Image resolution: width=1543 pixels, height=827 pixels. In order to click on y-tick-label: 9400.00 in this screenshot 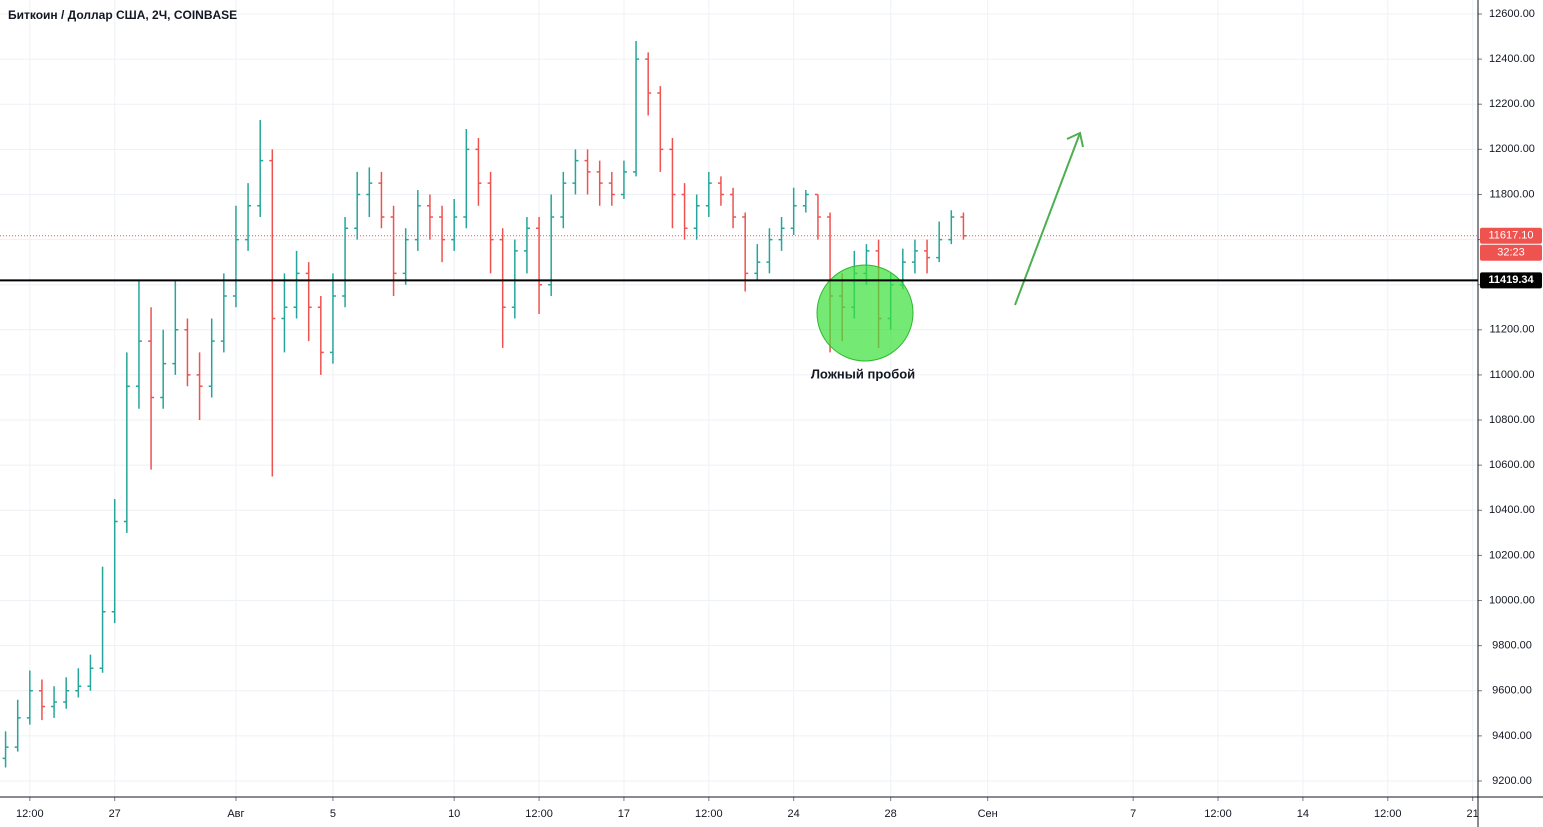, I will do `click(1512, 736)`.